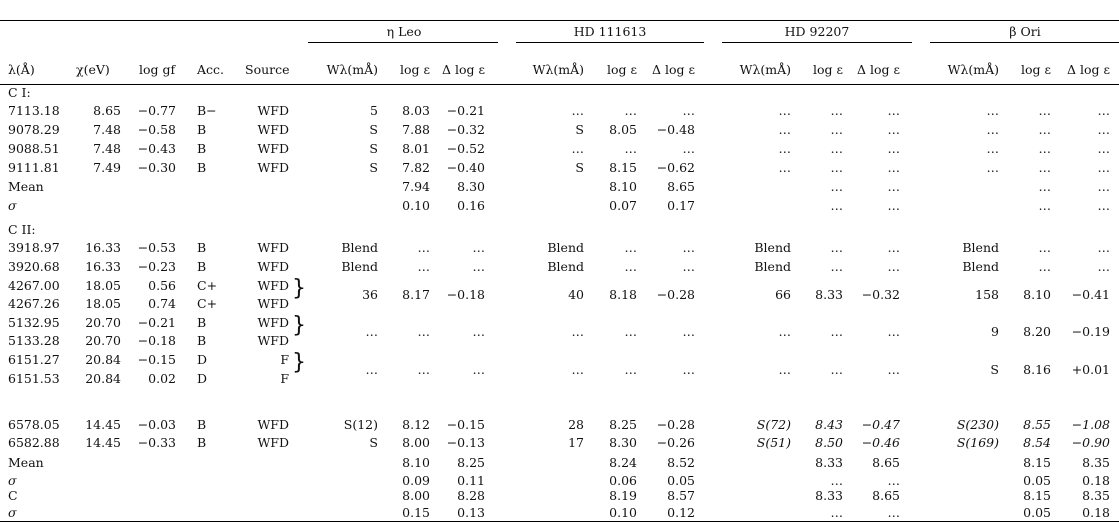 The image size is (1119, 522). I want to click on total-mean-logeps: 8.19, so click(623, 495).